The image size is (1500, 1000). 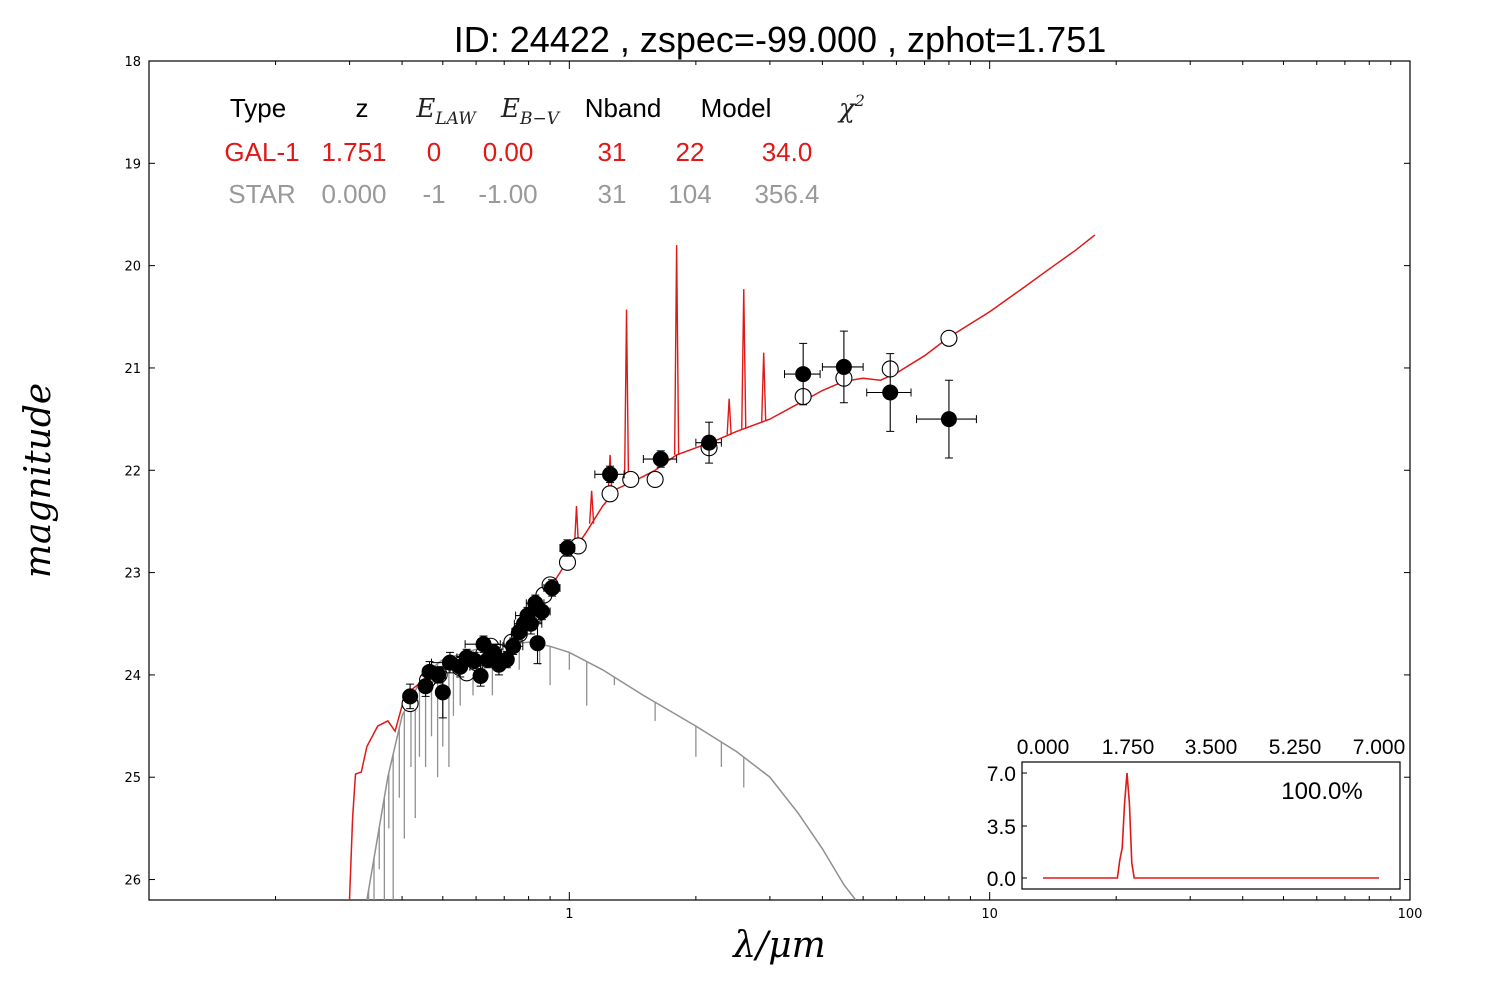 I want to click on y-tick-label: 19, so click(x=132, y=164).